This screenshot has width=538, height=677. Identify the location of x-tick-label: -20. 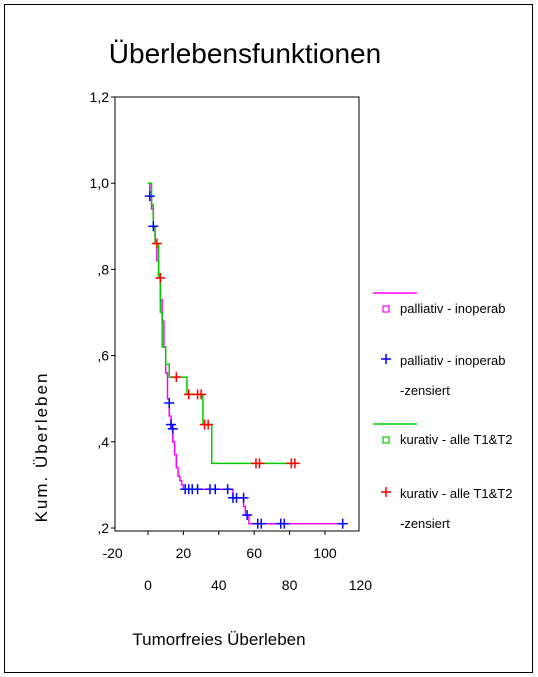
(112, 553).